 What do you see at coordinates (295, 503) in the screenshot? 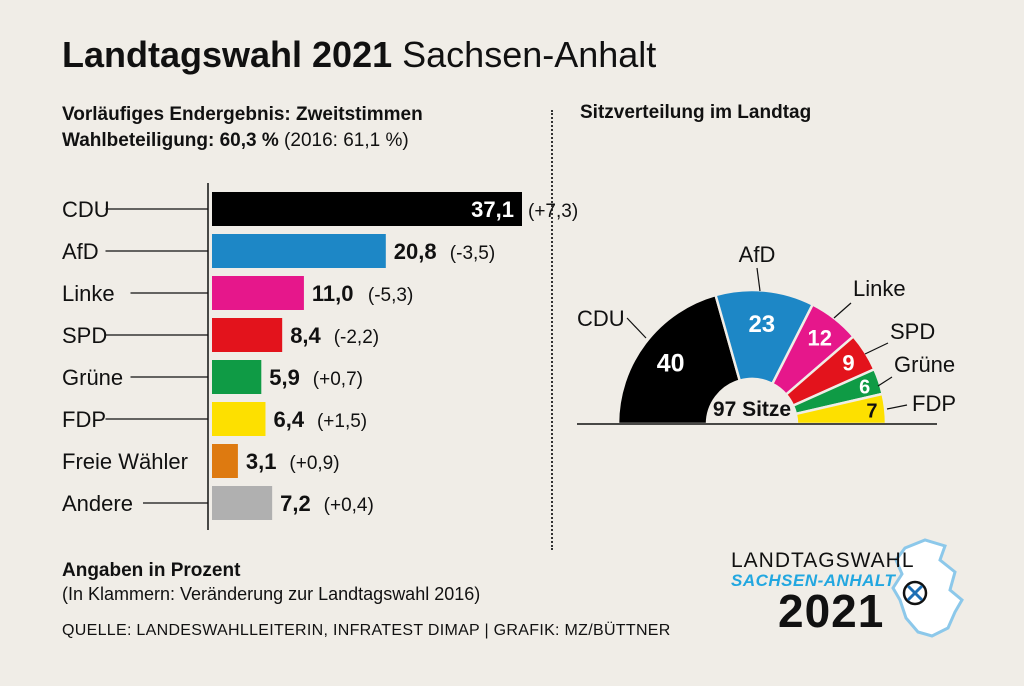
I see `bar-value-label: 7,2` at bounding box center [295, 503].